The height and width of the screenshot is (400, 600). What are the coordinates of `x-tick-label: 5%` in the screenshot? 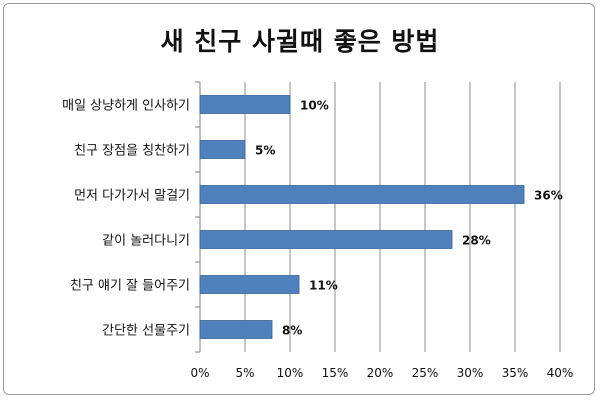 It's located at (244, 373).